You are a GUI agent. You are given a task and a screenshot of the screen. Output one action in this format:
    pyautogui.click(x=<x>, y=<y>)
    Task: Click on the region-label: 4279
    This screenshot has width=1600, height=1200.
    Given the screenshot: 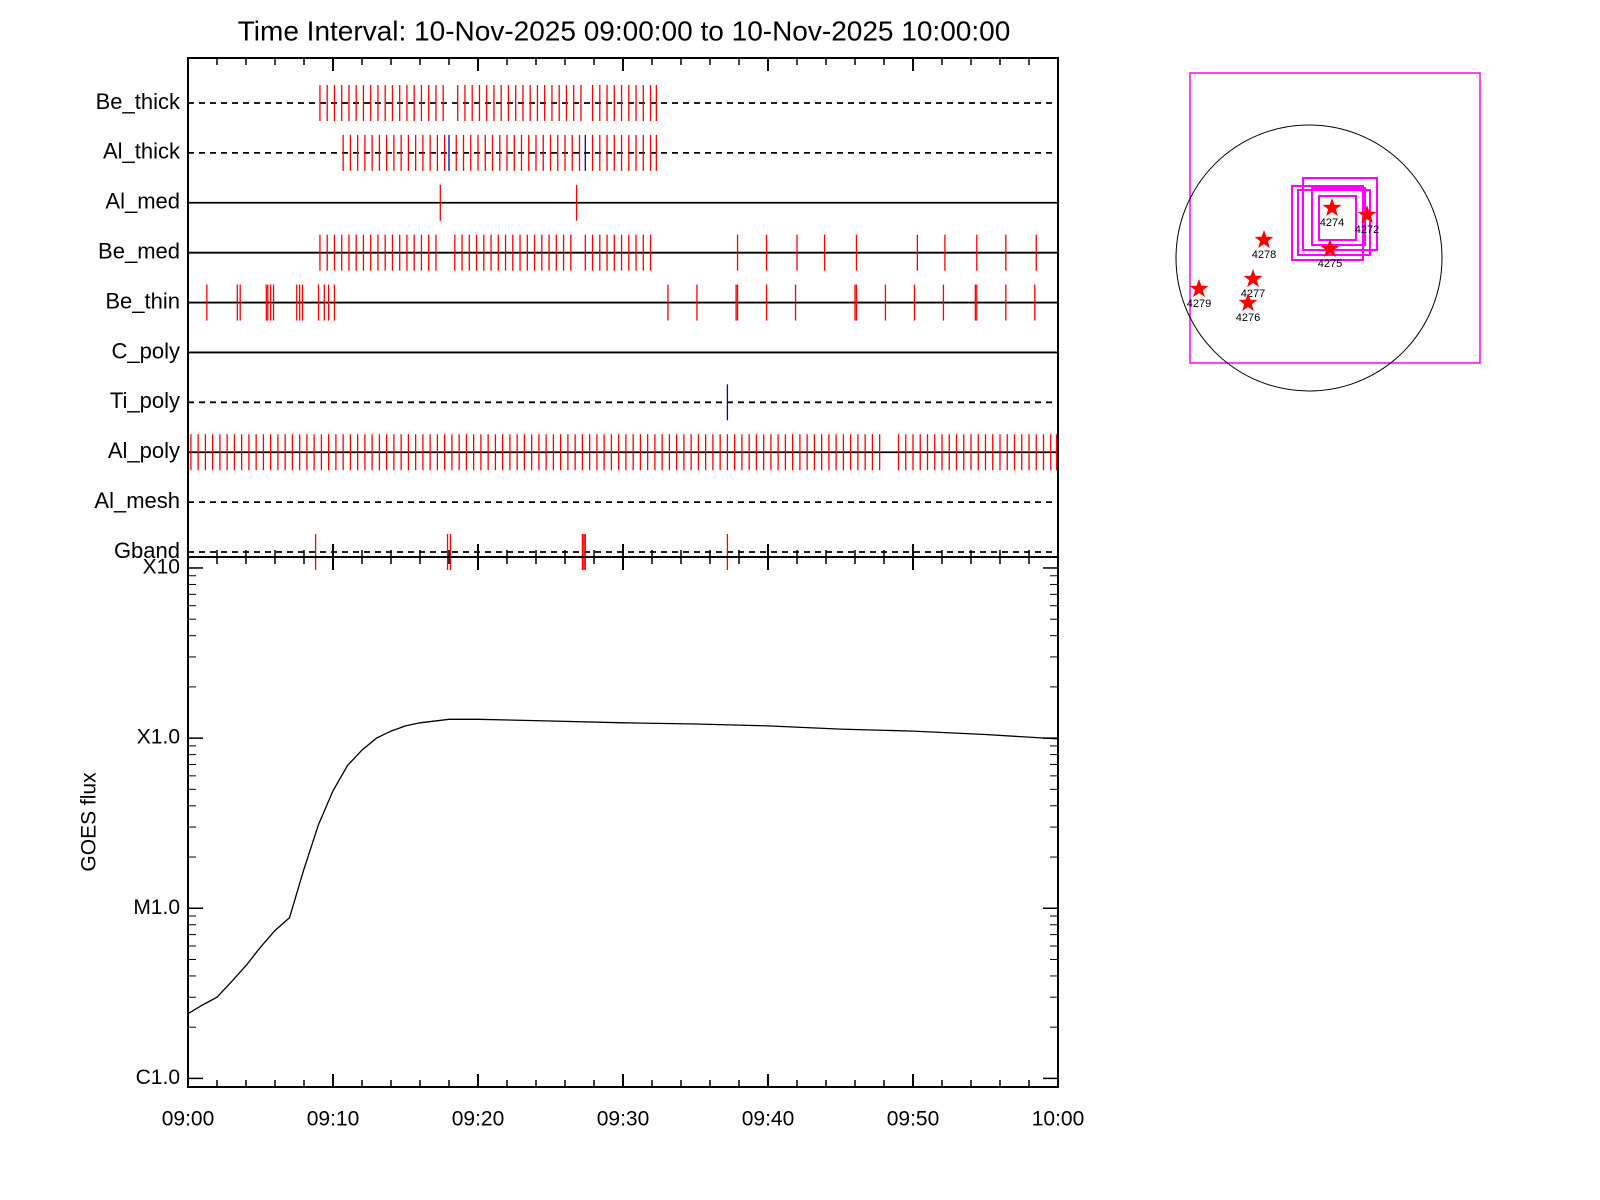 What is the action you would take?
    pyautogui.click(x=1199, y=304)
    